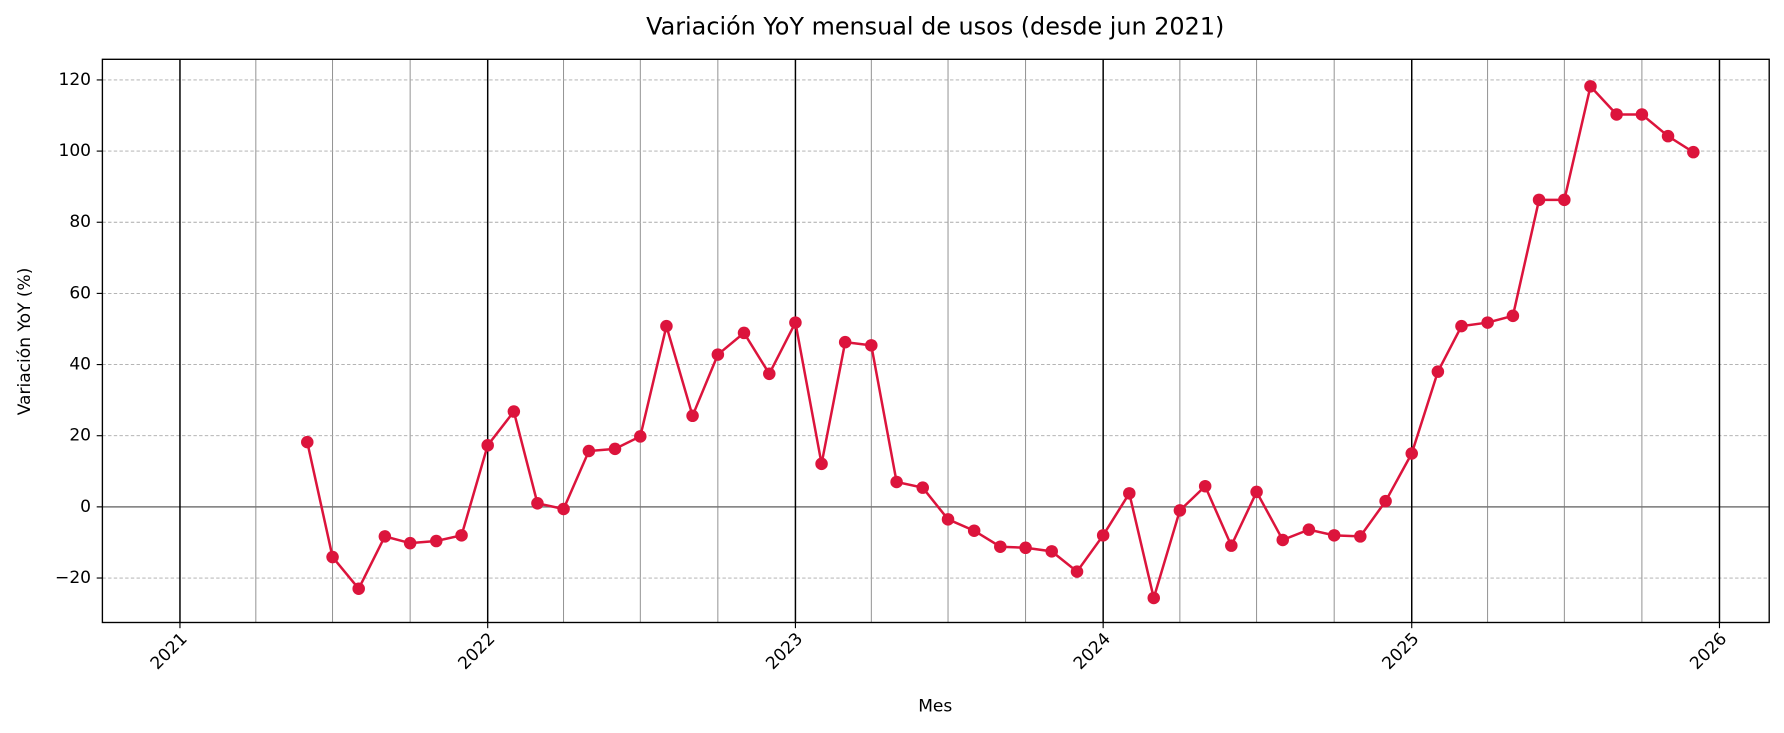 This screenshot has height=733, width=1784. I want to click on x-tick-label: 2021, so click(169, 651).